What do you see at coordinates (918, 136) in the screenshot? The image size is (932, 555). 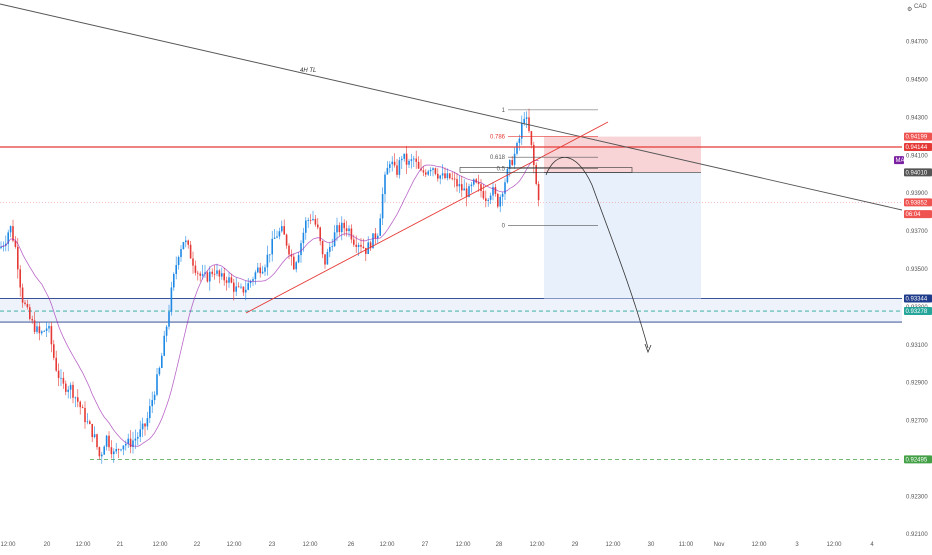 I see `price-tag-094199: 0.94199` at bounding box center [918, 136].